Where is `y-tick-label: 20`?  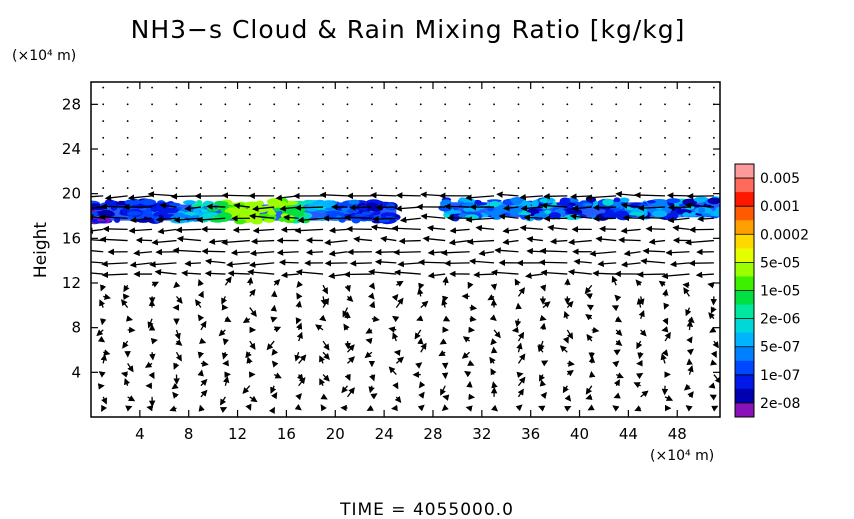
y-tick-label: 20 is located at coordinates (71, 194).